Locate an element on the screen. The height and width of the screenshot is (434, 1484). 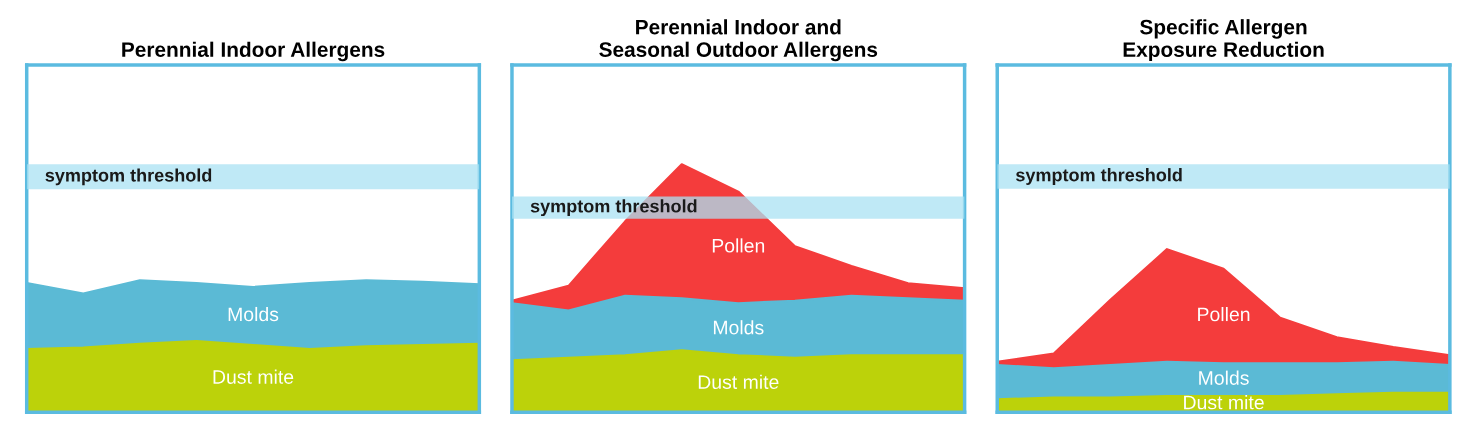
chart-title: Specific Allergen Exposure Reduction is located at coordinates (1223, 40).